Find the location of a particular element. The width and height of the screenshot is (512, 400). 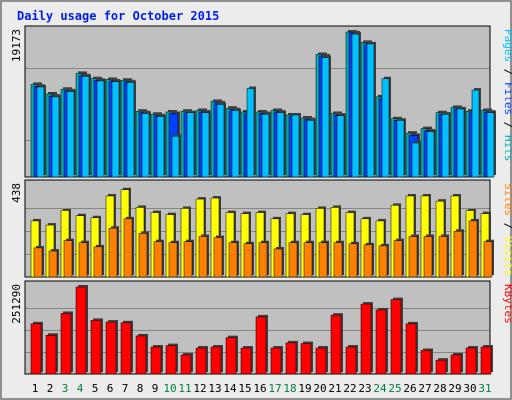

x-tick-label-17: 17 is located at coordinates (274, 388).